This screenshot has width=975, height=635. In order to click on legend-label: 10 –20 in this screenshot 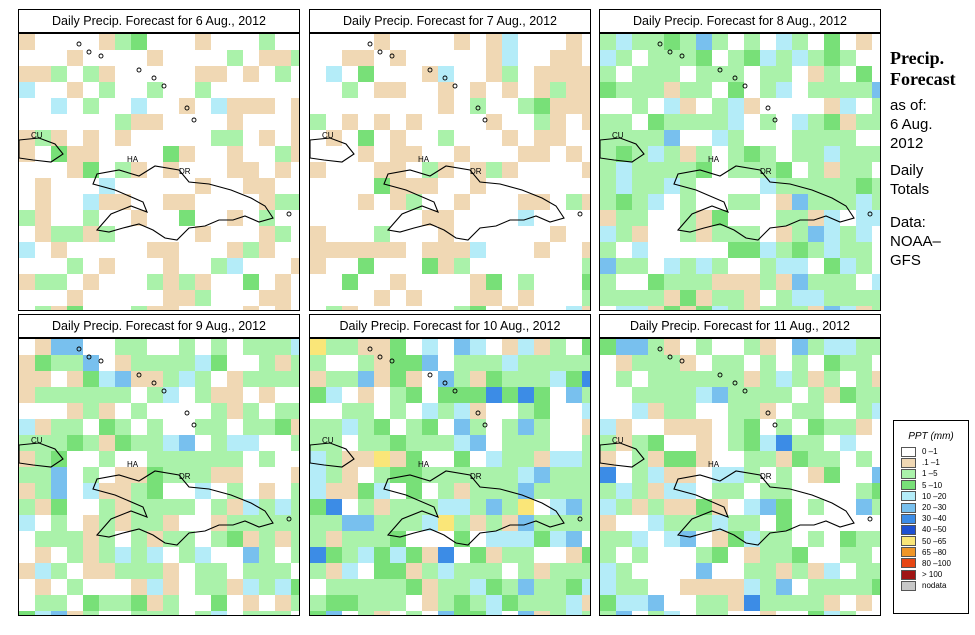, I will do `click(934, 496)`.